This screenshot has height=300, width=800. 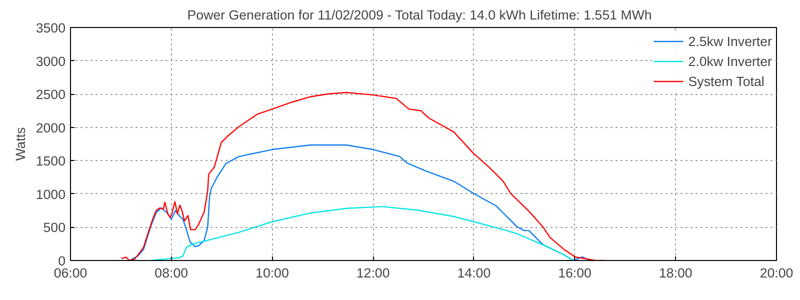 What do you see at coordinates (272, 273) in the screenshot?
I see `x-tick-label: 10:00` at bounding box center [272, 273].